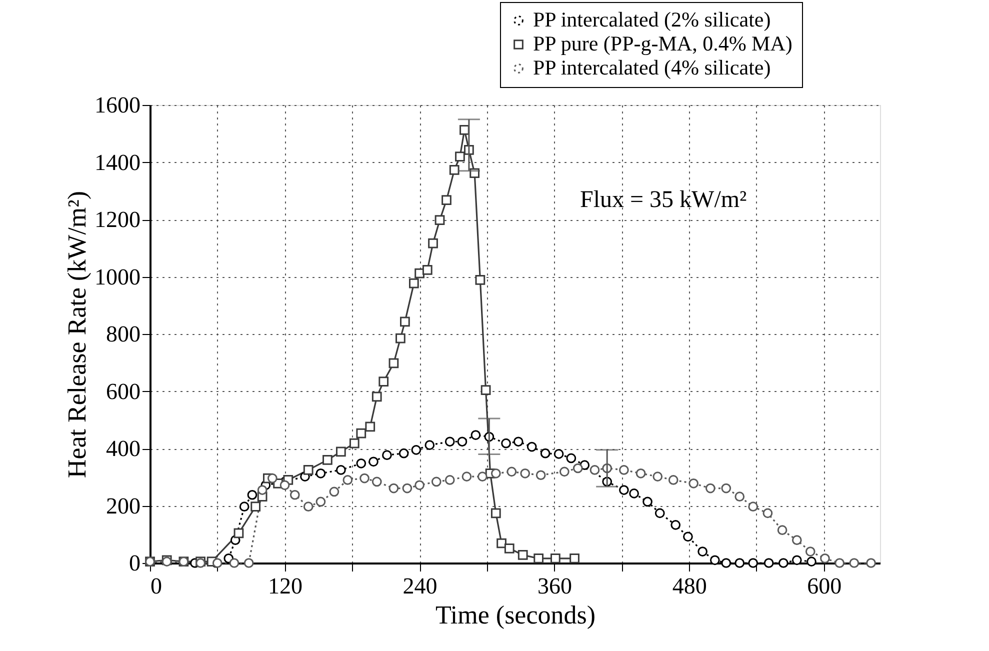 The image size is (989, 651). I want to click on y-tick-label: 1000, so click(117, 277).